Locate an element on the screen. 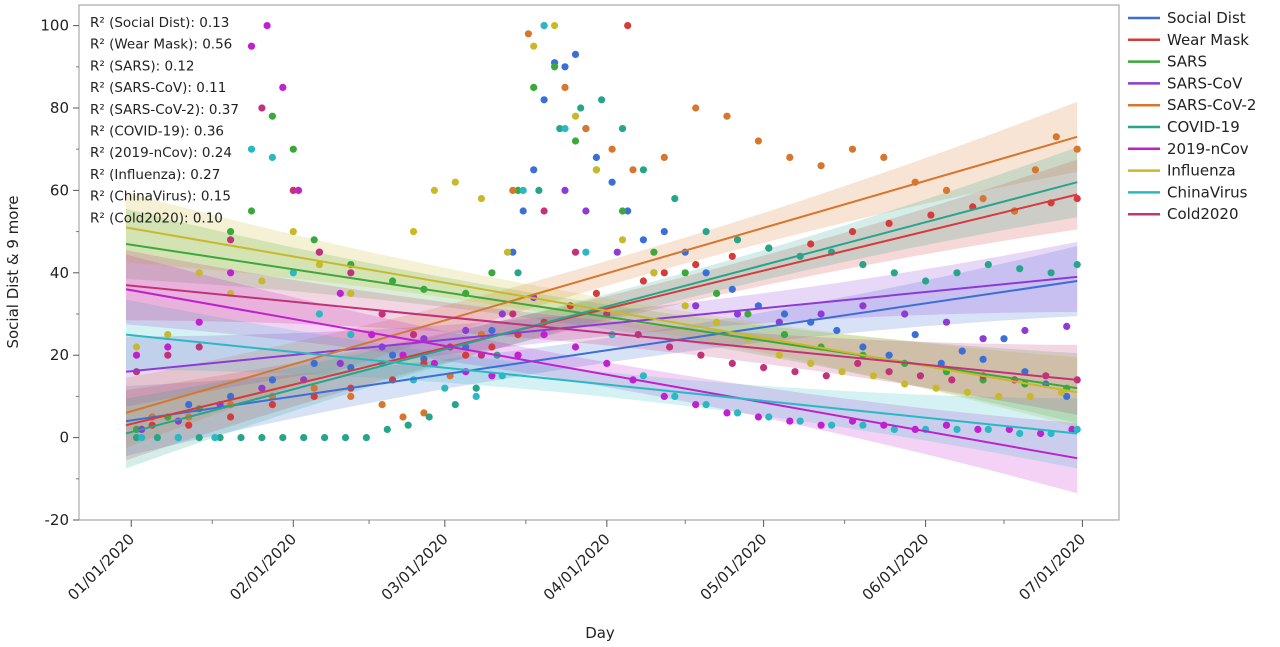  r2-label: R² (SARS-CoV): 0.11 is located at coordinates (158, 88).